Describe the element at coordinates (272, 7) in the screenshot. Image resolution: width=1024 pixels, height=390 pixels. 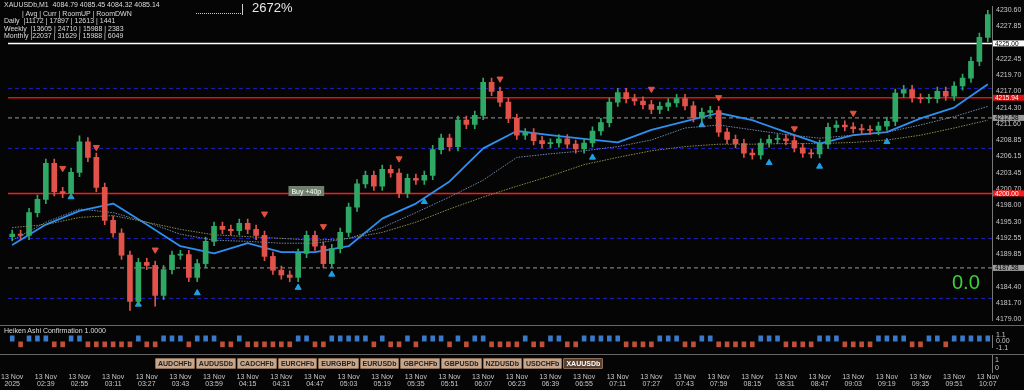
I see `annotation: 2672%` at that location.